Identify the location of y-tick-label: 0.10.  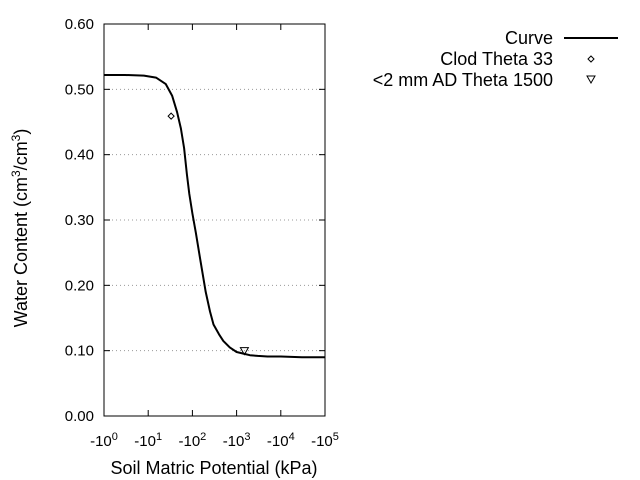
(79, 351).